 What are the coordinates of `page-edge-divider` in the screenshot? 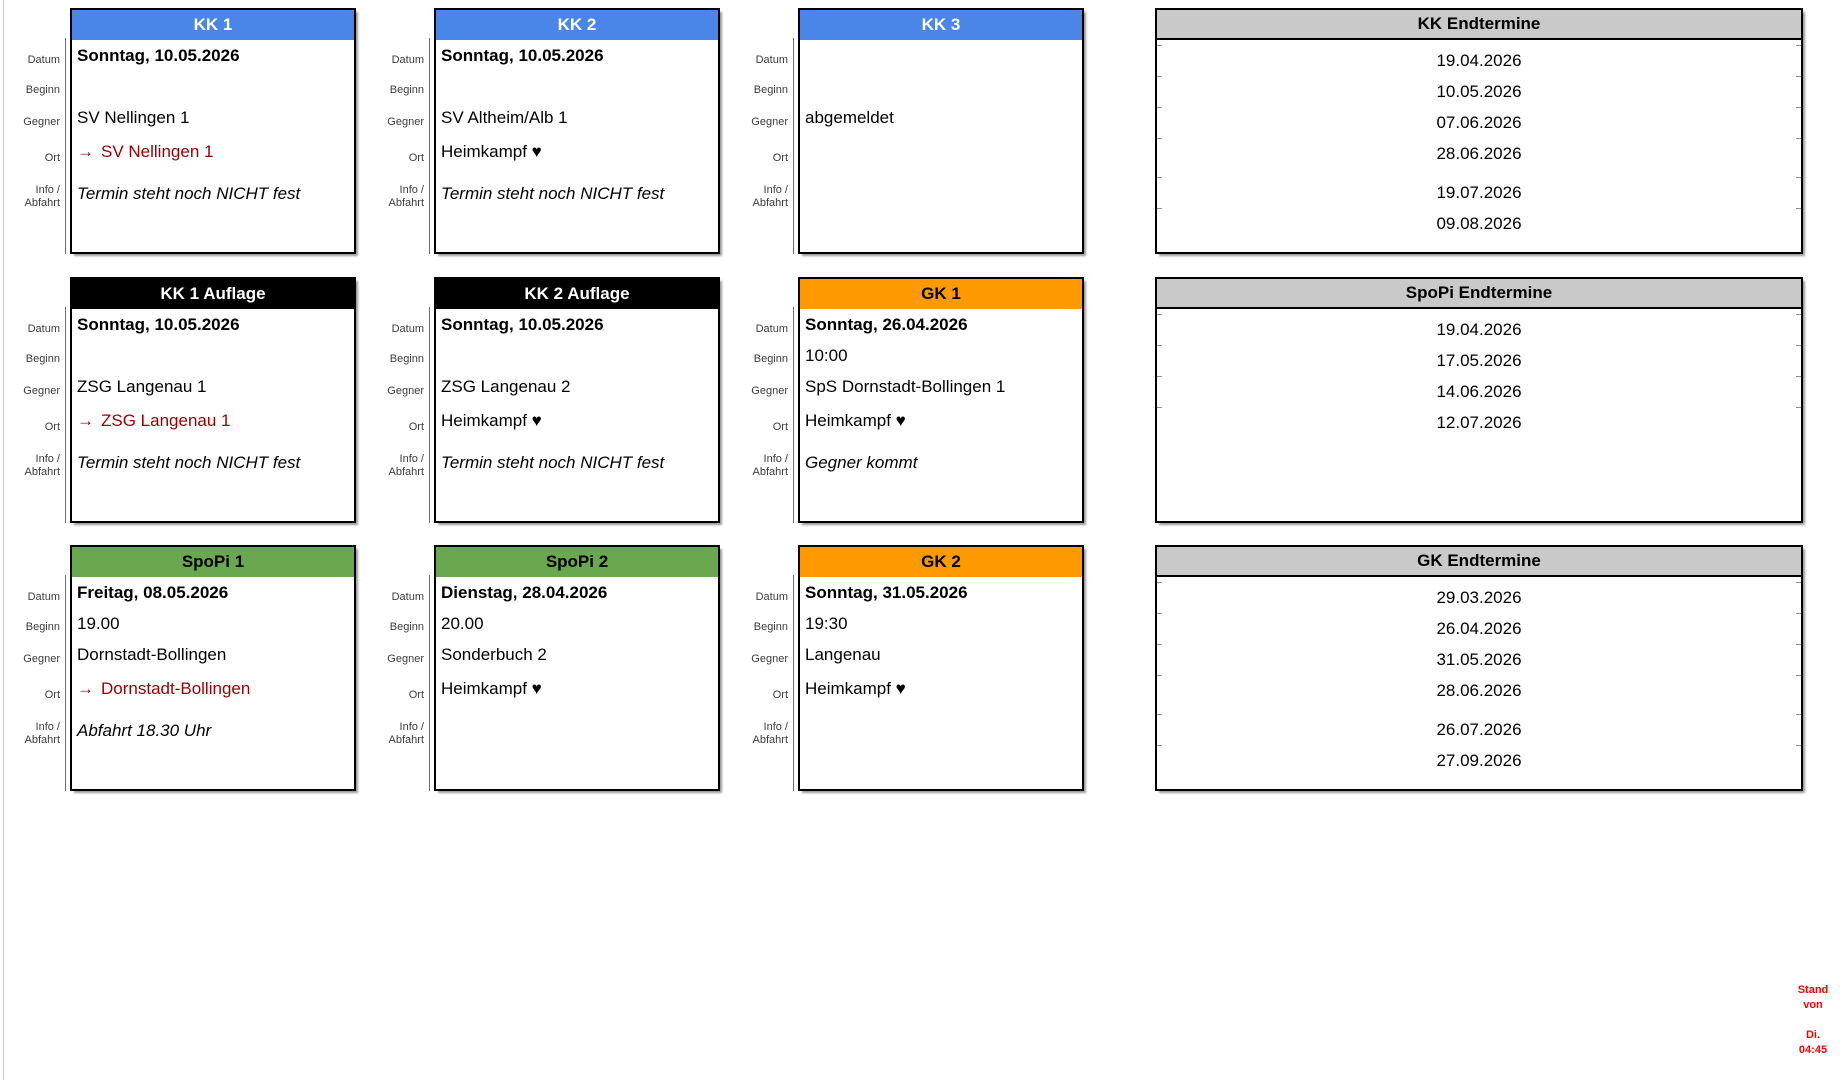 It's located at (3, 540).